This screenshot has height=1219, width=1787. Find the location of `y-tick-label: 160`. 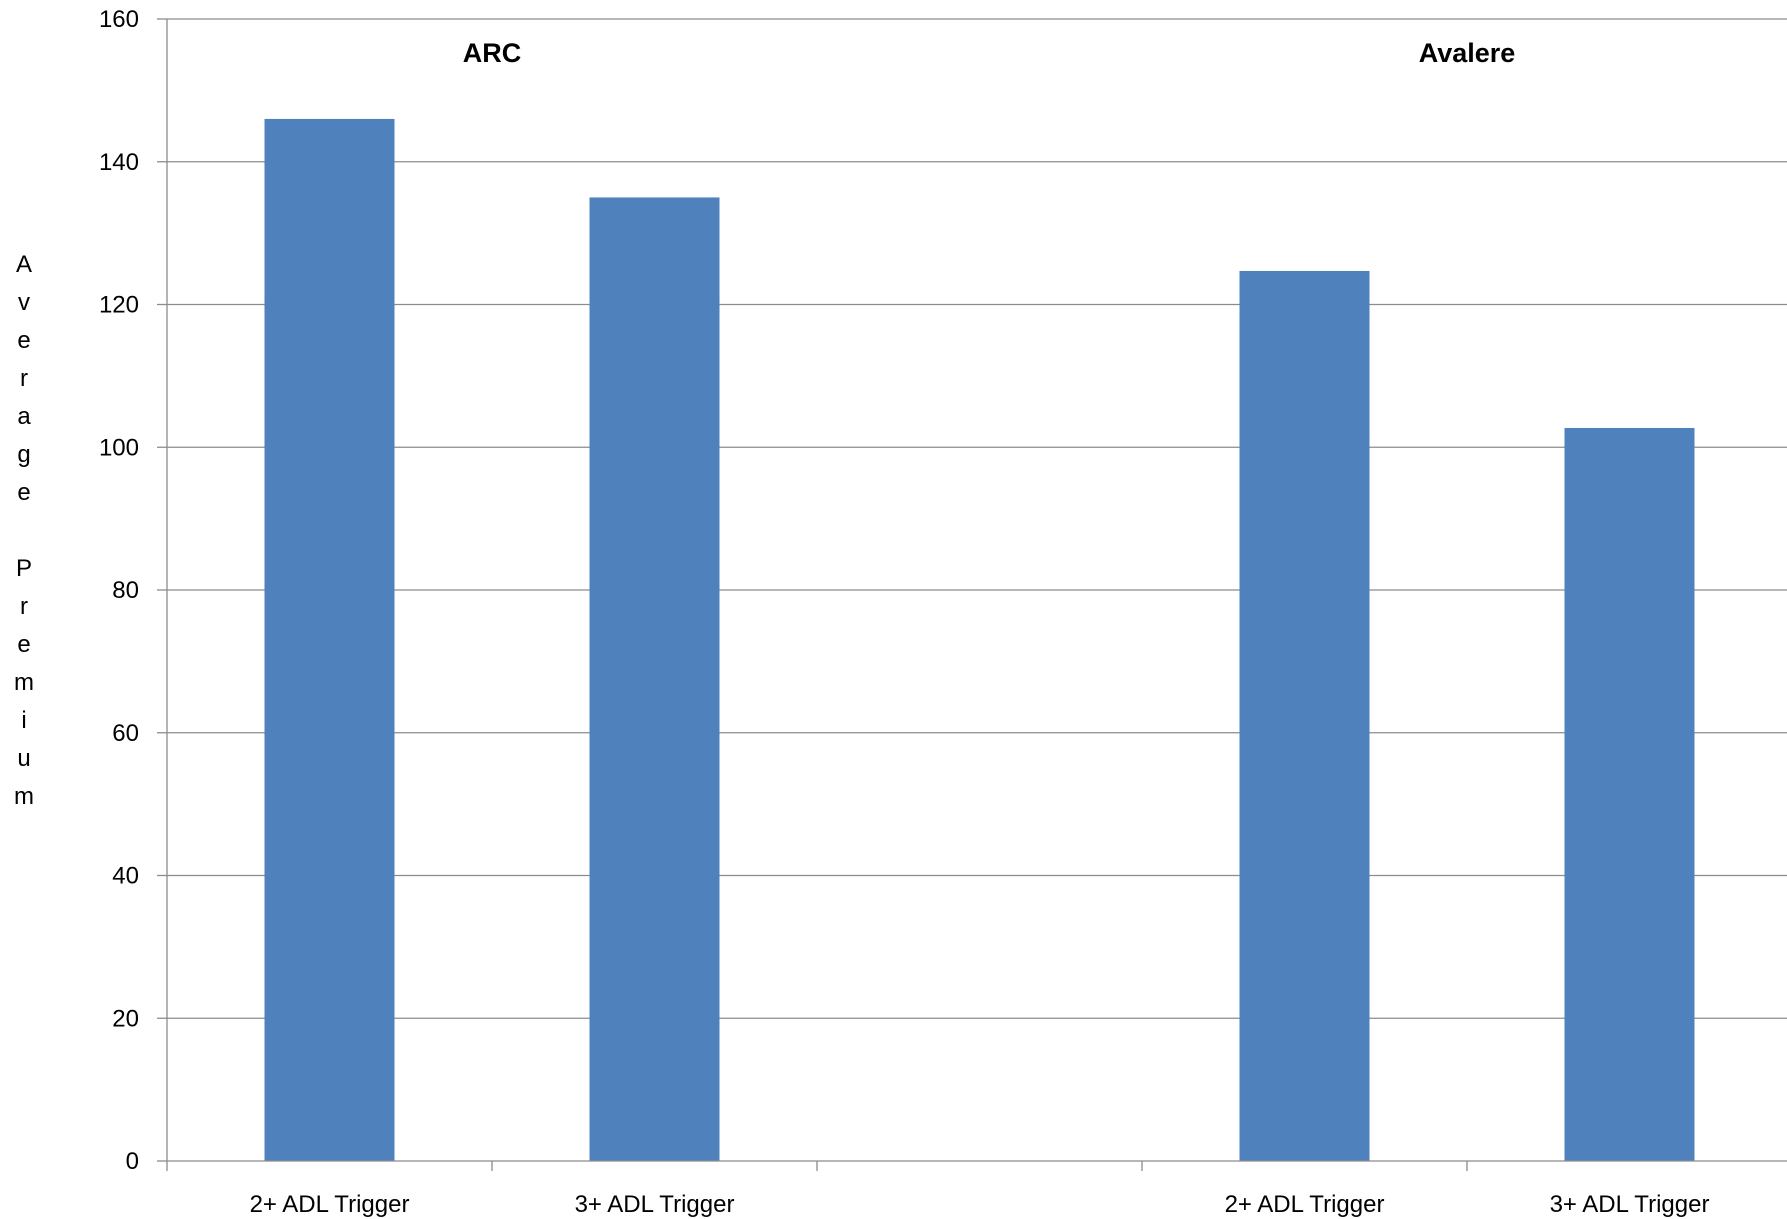

y-tick-label: 160 is located at coordinates (119, 19).